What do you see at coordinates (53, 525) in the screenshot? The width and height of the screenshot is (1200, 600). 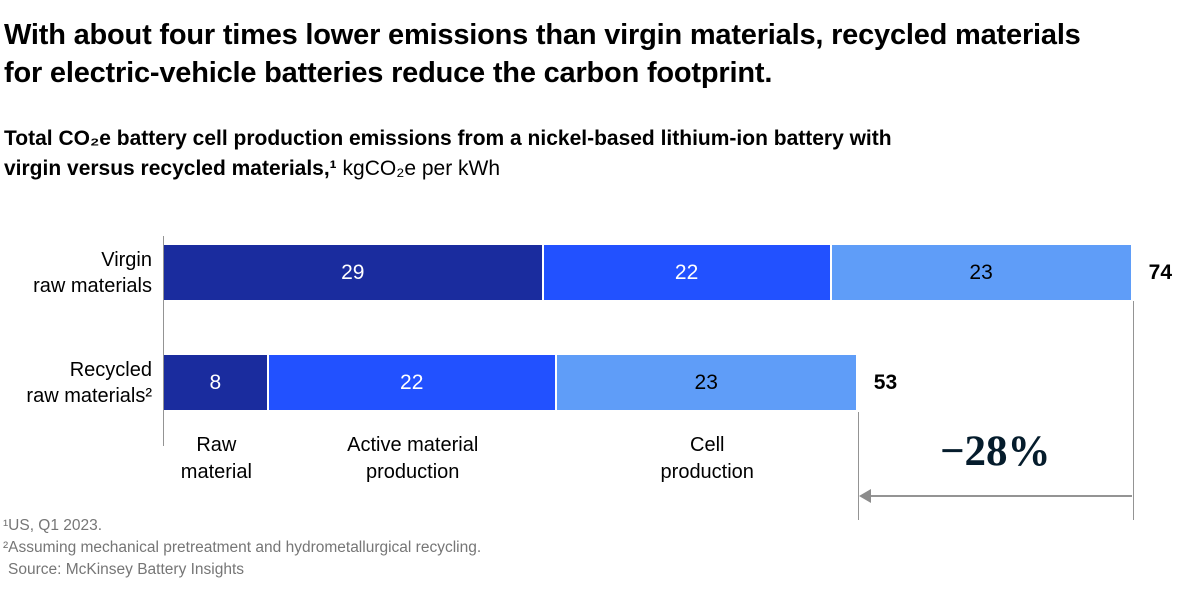 I see `footnote-1: ¹US, Q1 2023.` at bounding box center [53, 525].